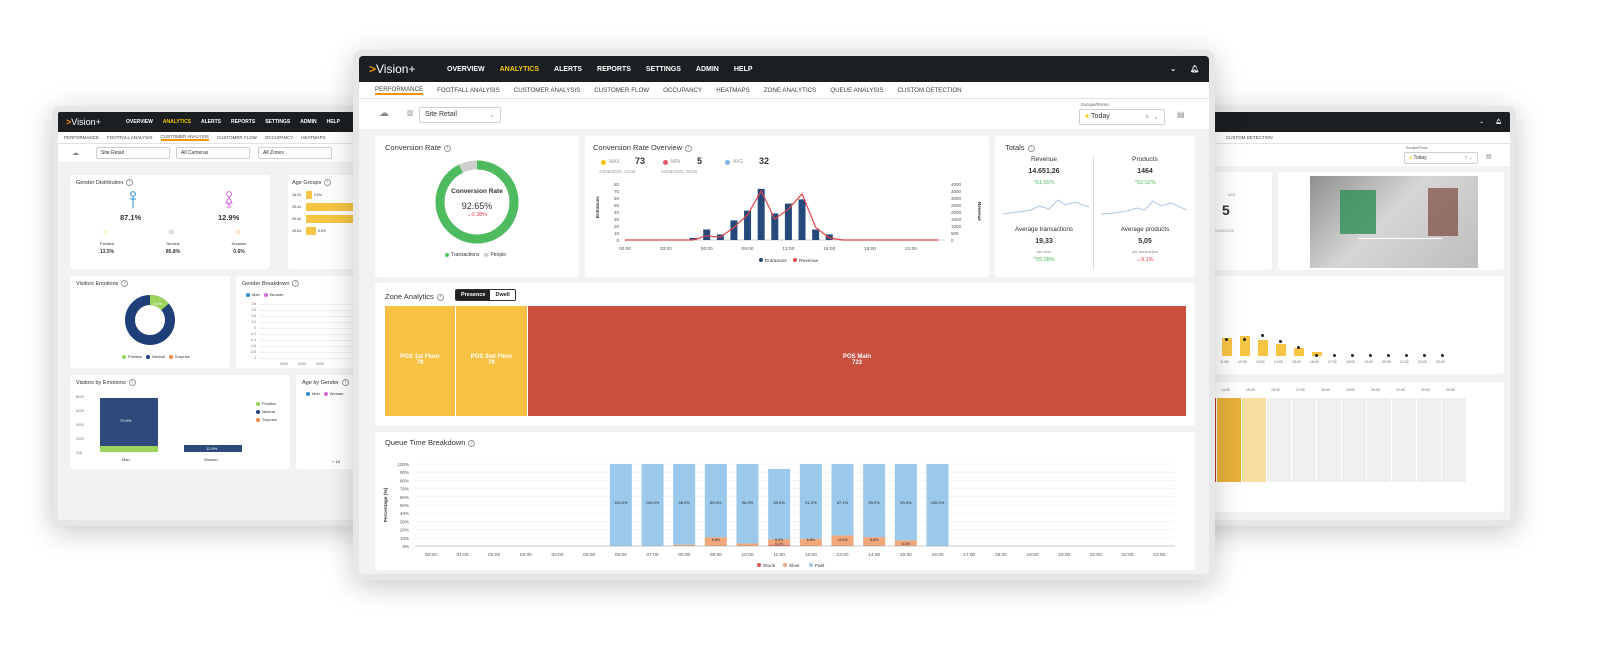  I want to click on camera-feed-image, so click(1394, 222).